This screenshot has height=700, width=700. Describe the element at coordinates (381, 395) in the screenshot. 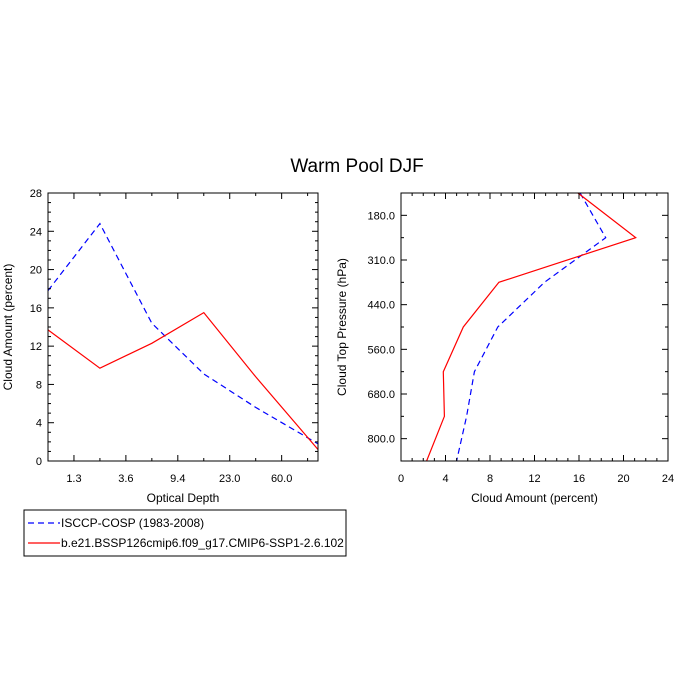

I see `right-y-tick-label: 680.0` at that location.